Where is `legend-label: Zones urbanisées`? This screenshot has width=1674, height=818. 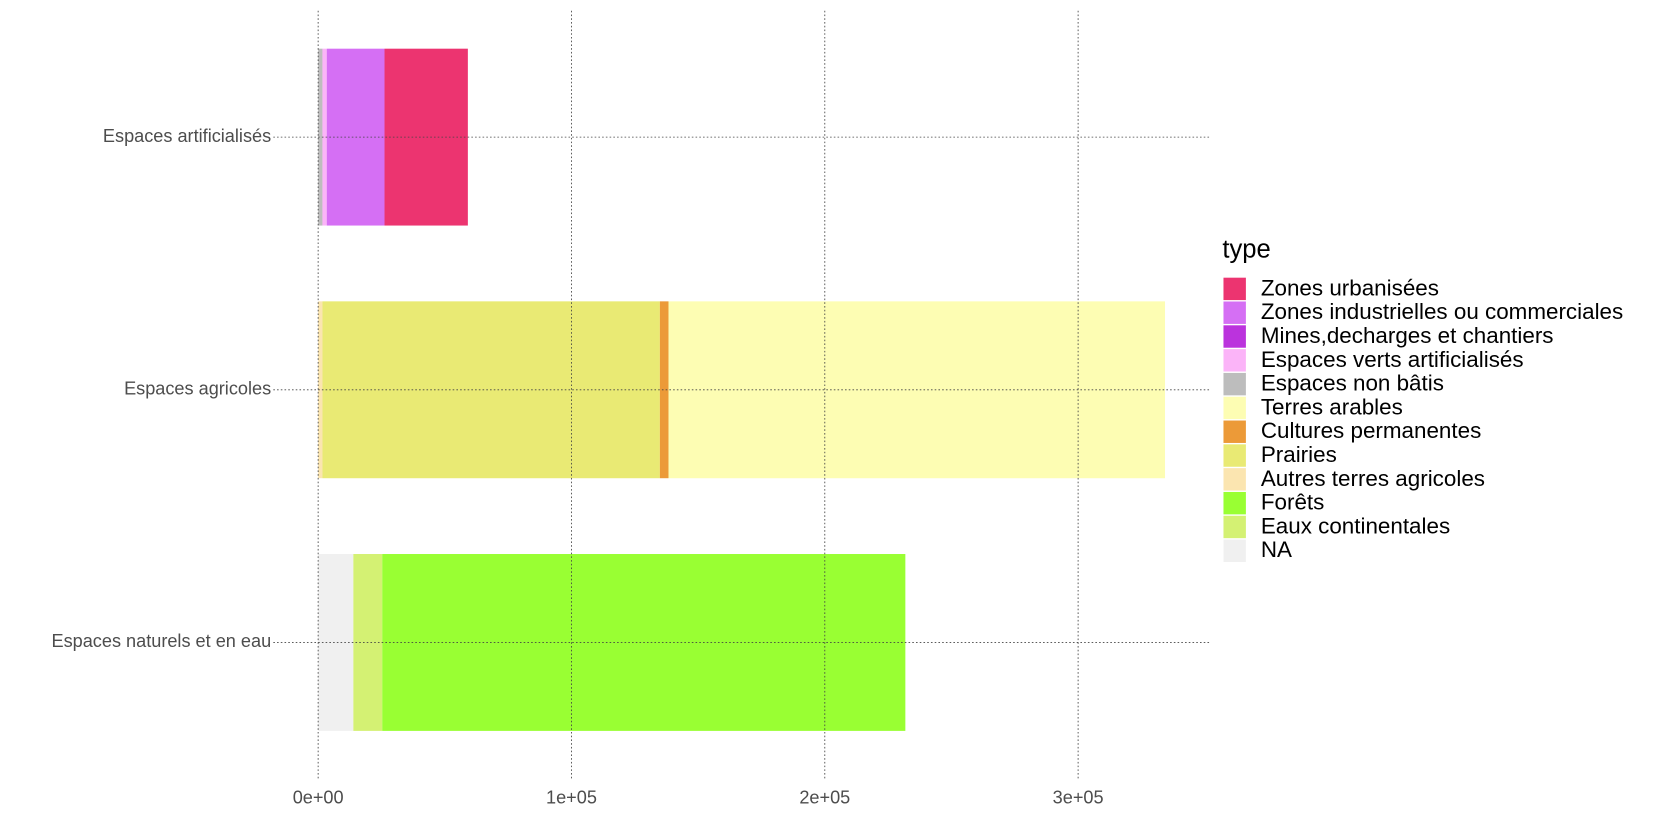 legend-label: Zones urbanisées is located at coordinates (1350, 287).